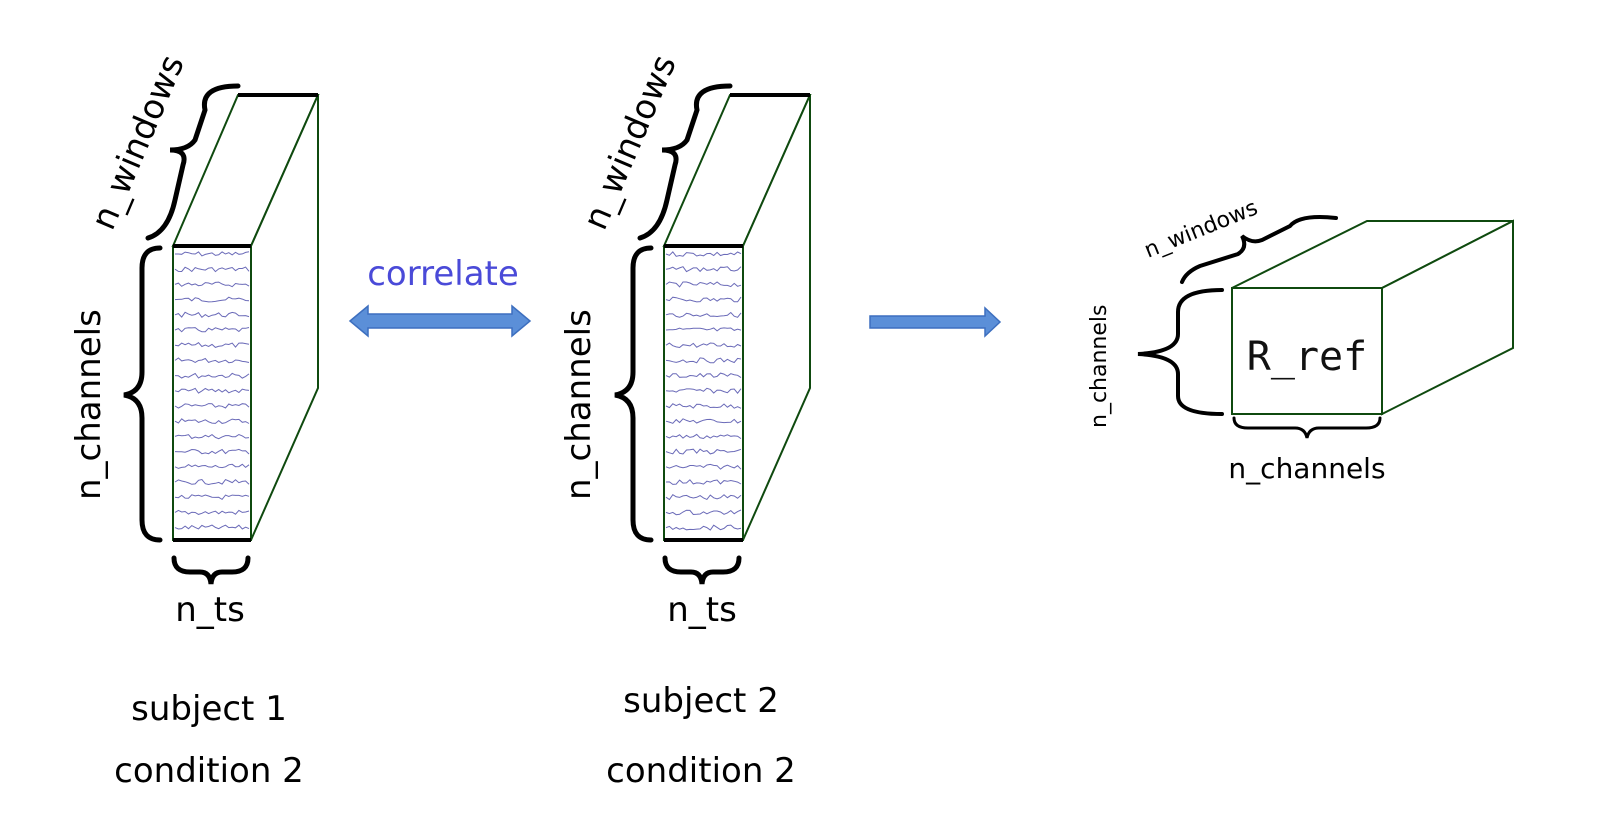 This screenshot has height=836, width=1603. Describe the element at coordinates (443, 274) in the screenshot. I see `correlate-label: correlate` at that location.